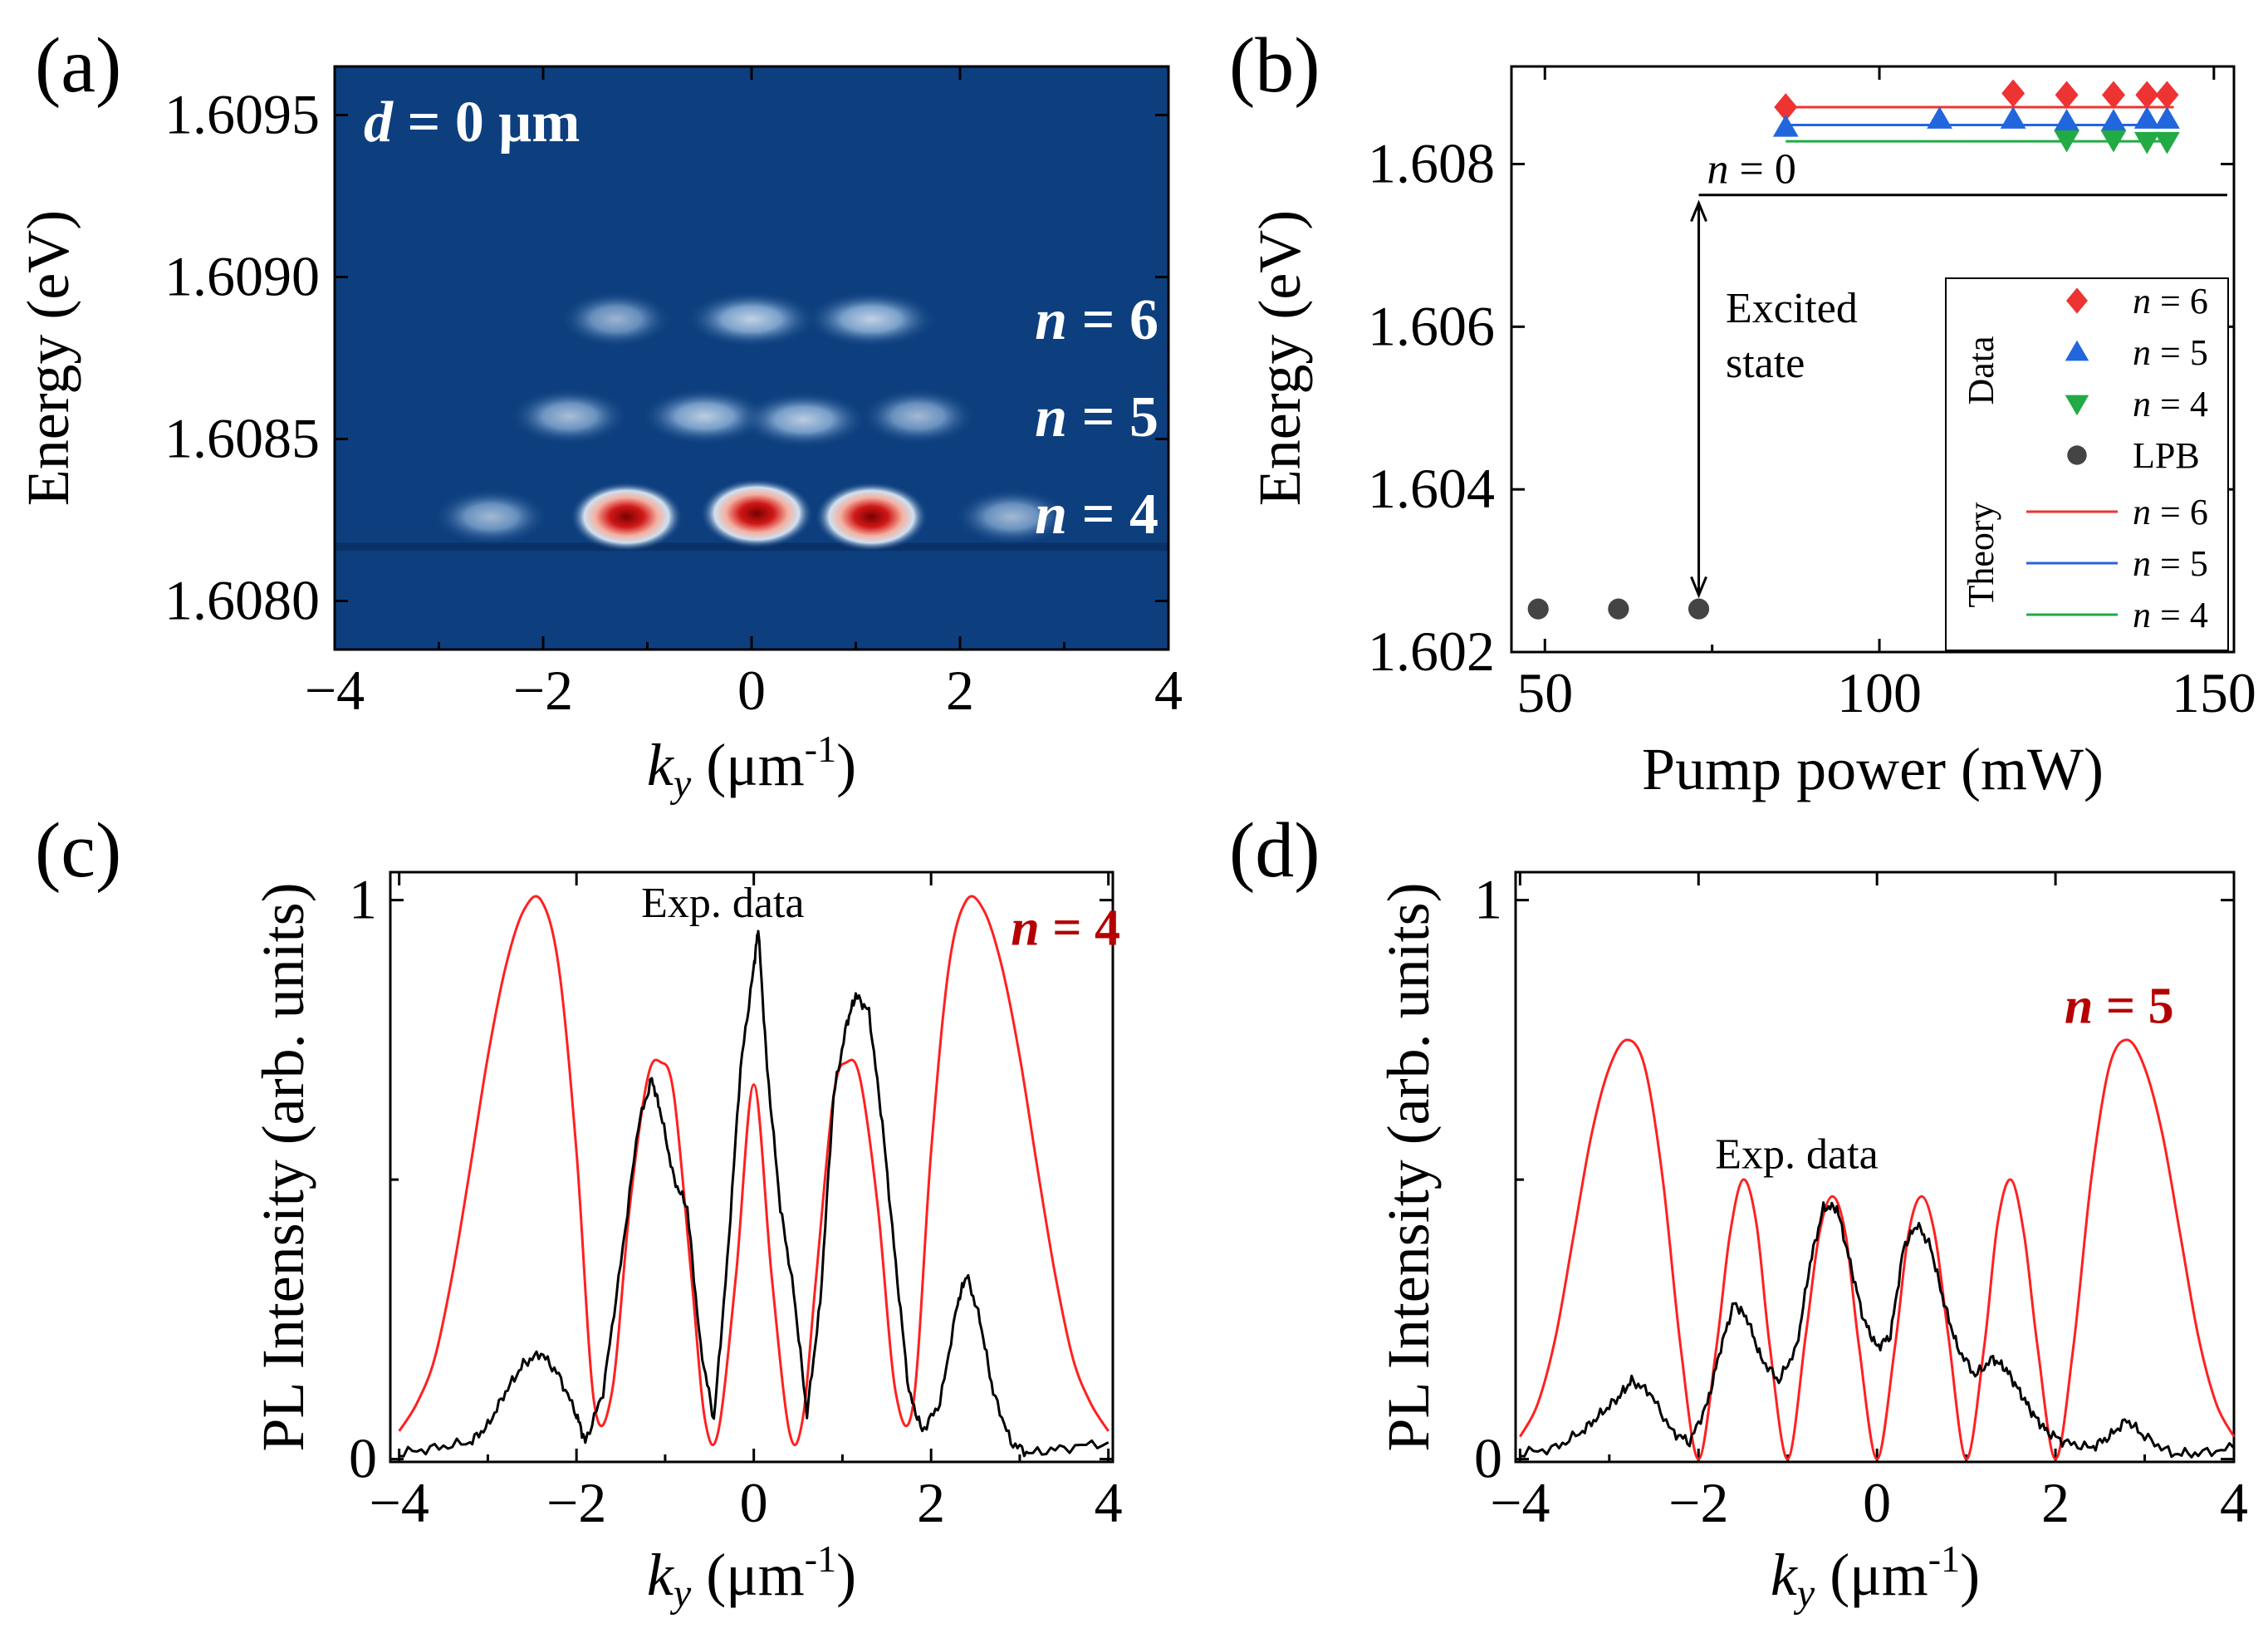  I want to click on panel-c-mode-label: n = 4, so click(1065, 928).